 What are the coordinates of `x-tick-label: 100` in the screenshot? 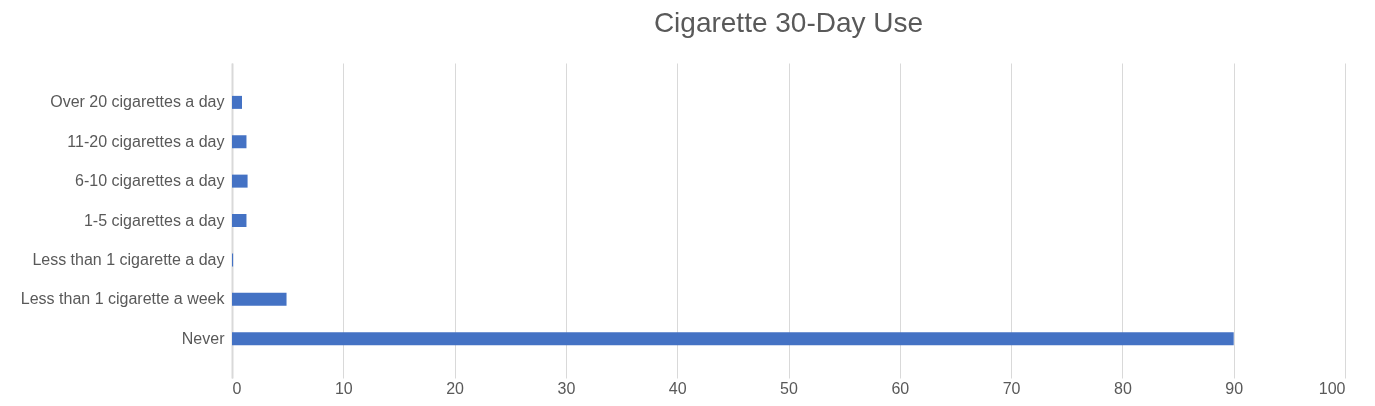 It's located at (1332, 388).